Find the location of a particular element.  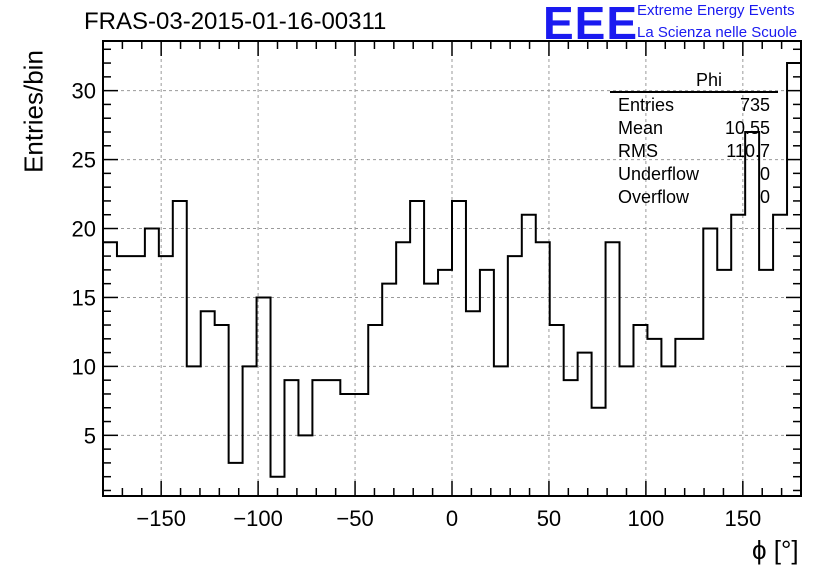

stats-value: 110.7 is located at coordinates (748, 151).